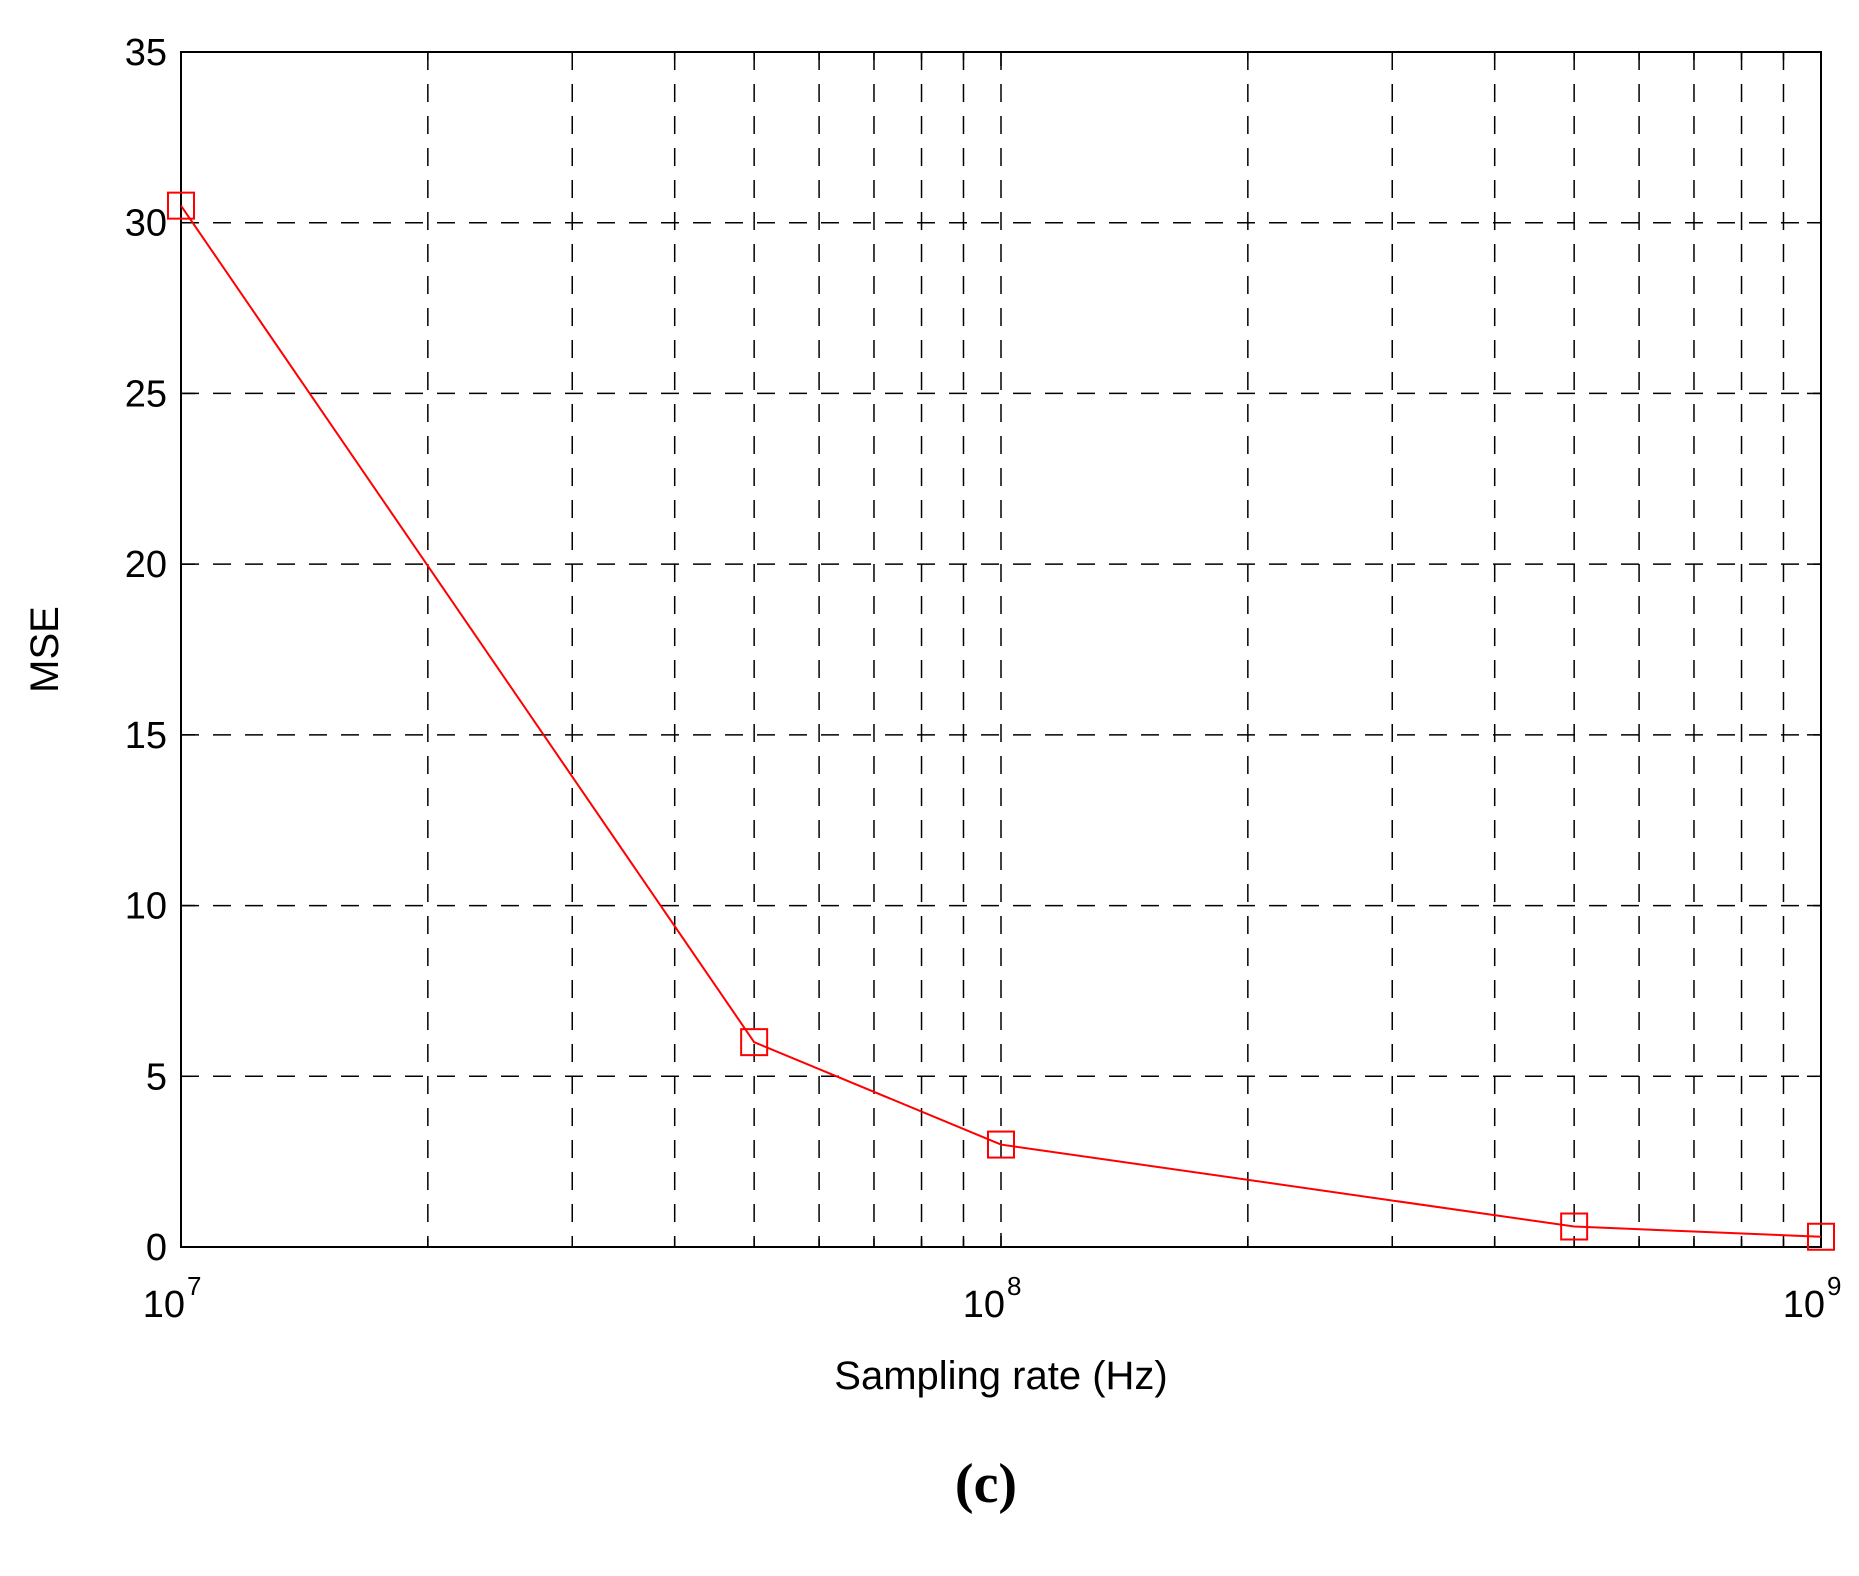 The height and width of the screenshot is (1576, 1859). I want to click on x-tick-exponent: 8, so click(1014, 1286).